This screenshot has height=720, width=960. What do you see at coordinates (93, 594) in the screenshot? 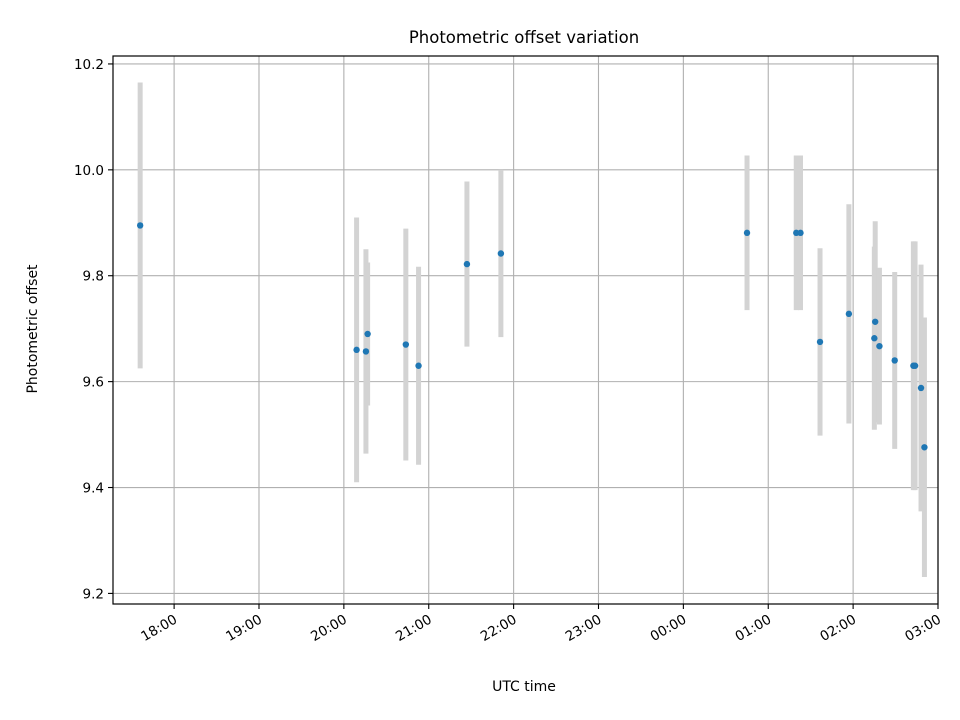
I see `y-tick-label: 9.2` at bounding box center [93, 594].